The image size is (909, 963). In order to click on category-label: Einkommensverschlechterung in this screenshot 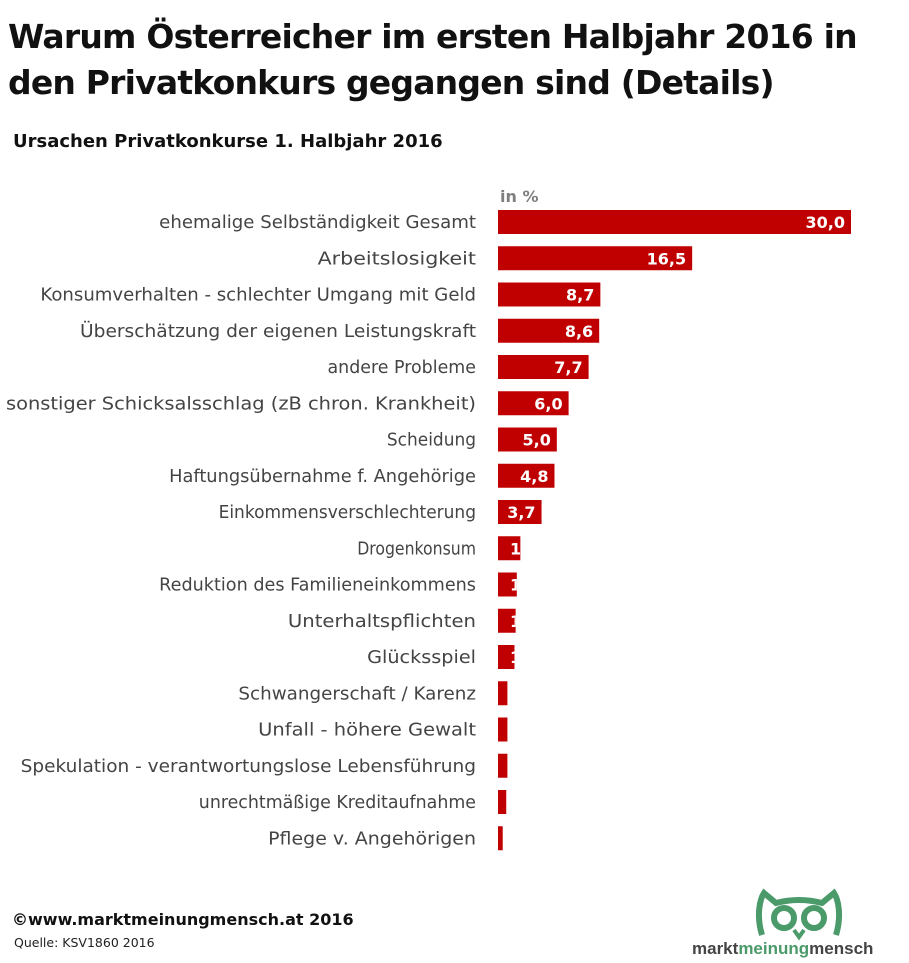, I will do `click(347, 513)`.